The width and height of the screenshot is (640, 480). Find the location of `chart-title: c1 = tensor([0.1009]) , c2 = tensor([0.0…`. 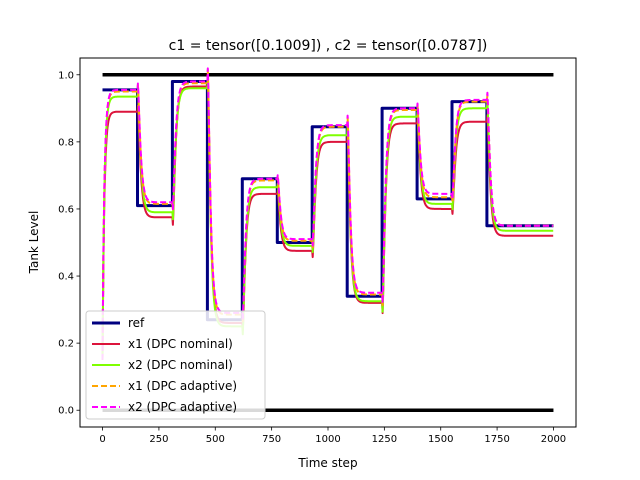

chart-title: c1 = tensor([0.1009]) , c2 = tensor([0.0… is located at coordinates (328, 46).